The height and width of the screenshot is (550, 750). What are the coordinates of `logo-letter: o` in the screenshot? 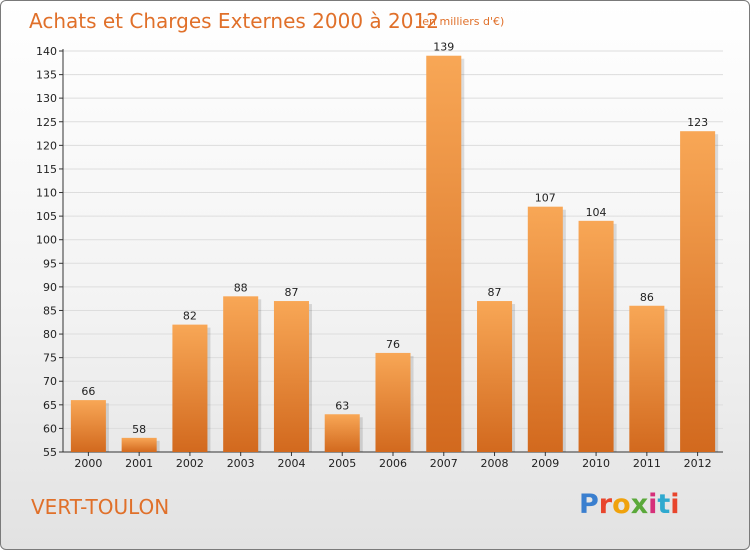 It's located at (621, 504).